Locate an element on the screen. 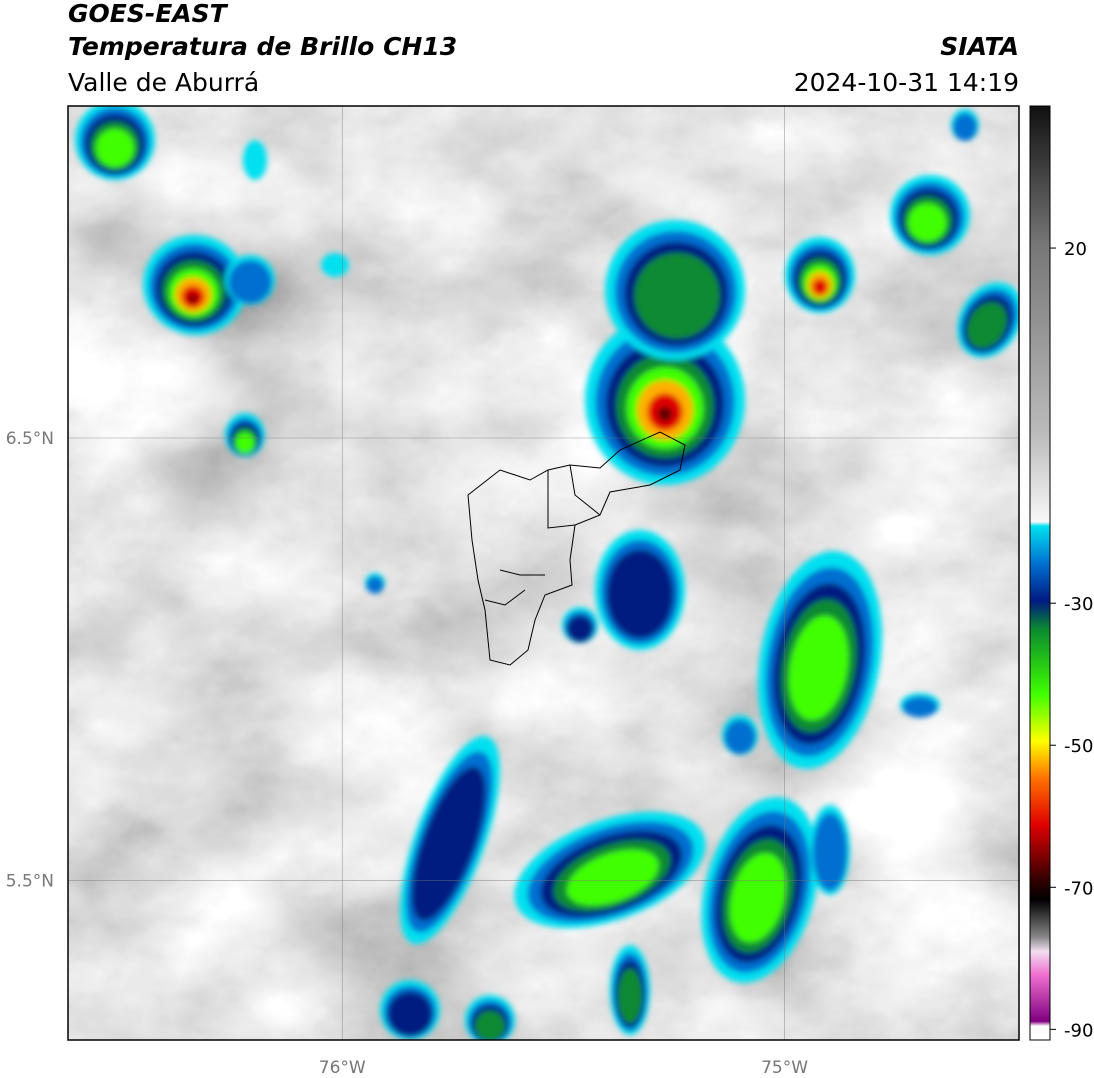 Image resolution: width=1094 pixels, height=1078 pixels. source: SIATA is located at coordinates (979, 46).